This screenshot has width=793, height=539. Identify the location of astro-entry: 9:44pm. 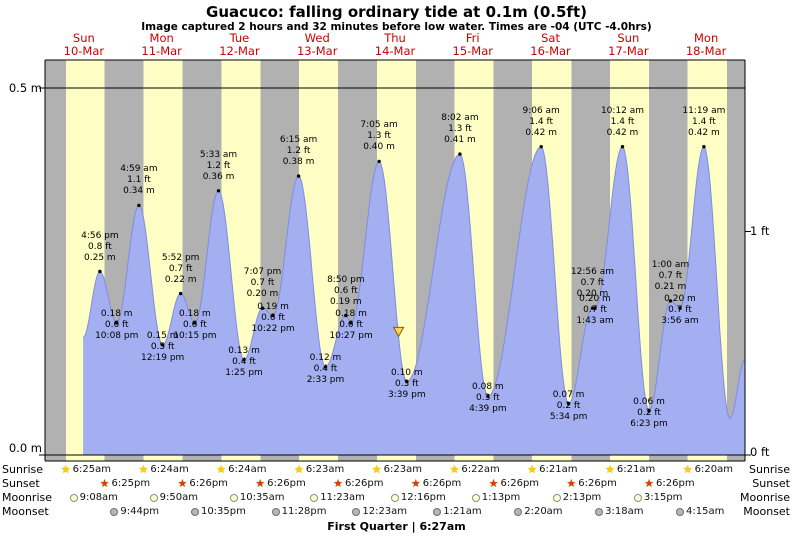
(134, 511).